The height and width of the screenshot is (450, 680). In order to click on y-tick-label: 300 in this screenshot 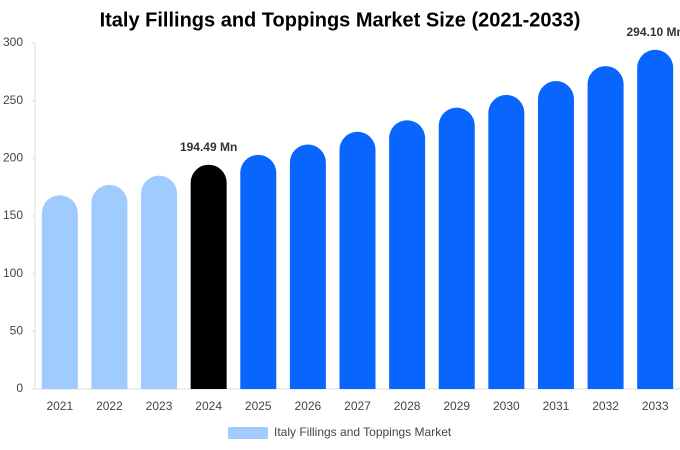, I will do `click(13, 42)`.